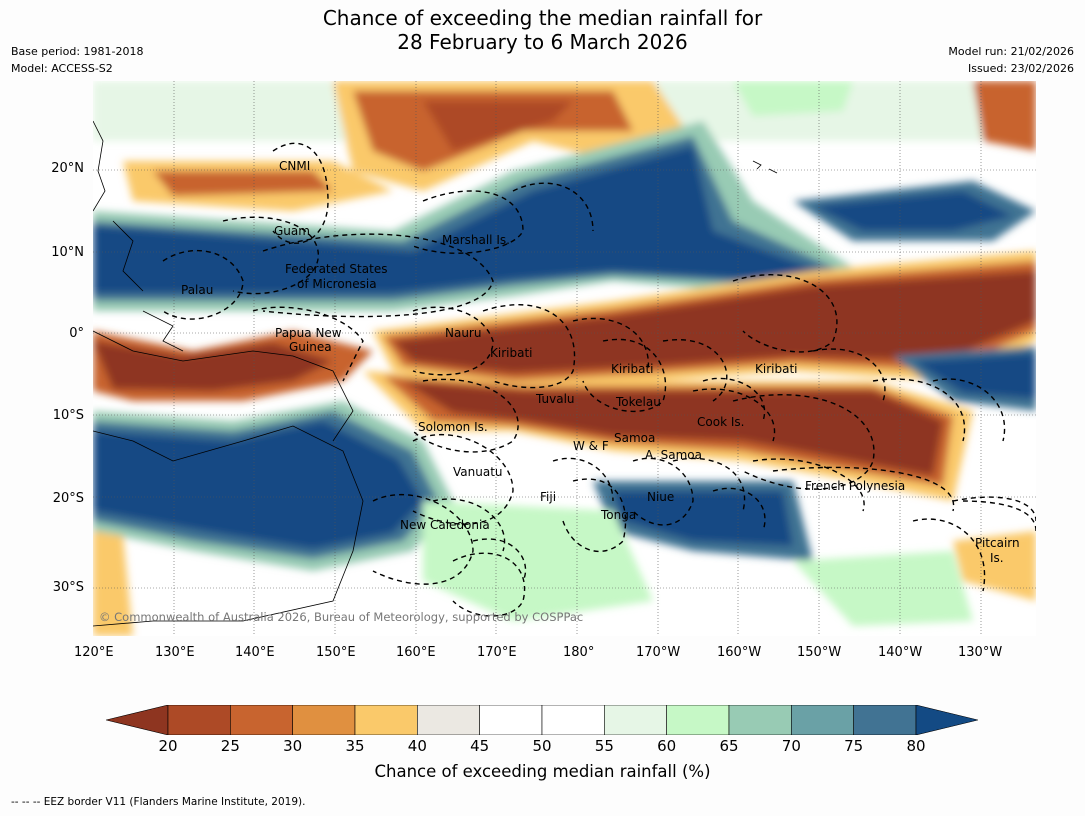 The height and width of the screenshot is (816, 1085). What do you see at coordinates (776, 369) in the screenshot?
I see `label-kiribati-east: Kiribati` at bounding box center [776, 369].